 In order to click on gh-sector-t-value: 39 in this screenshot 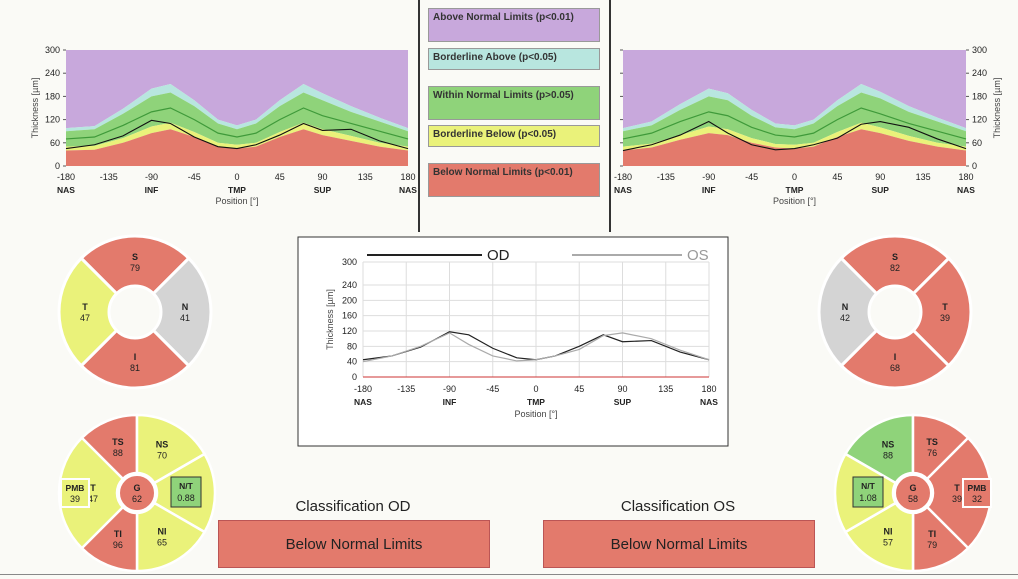, I will do `click(957, 499)`.